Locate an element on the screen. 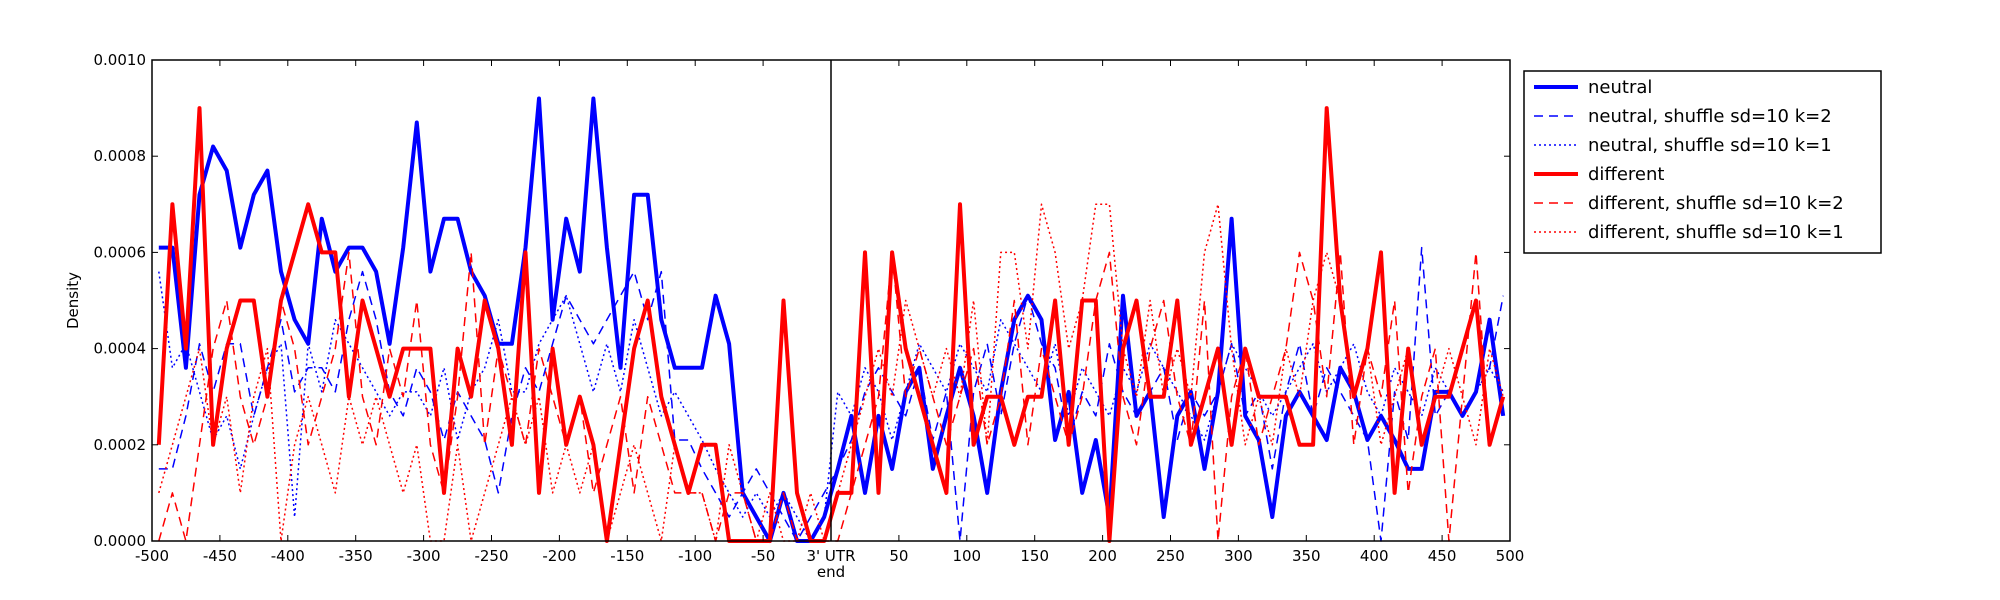 The image size is (2000, 600). x-axis-label: end is located at coordinates (831, 572).